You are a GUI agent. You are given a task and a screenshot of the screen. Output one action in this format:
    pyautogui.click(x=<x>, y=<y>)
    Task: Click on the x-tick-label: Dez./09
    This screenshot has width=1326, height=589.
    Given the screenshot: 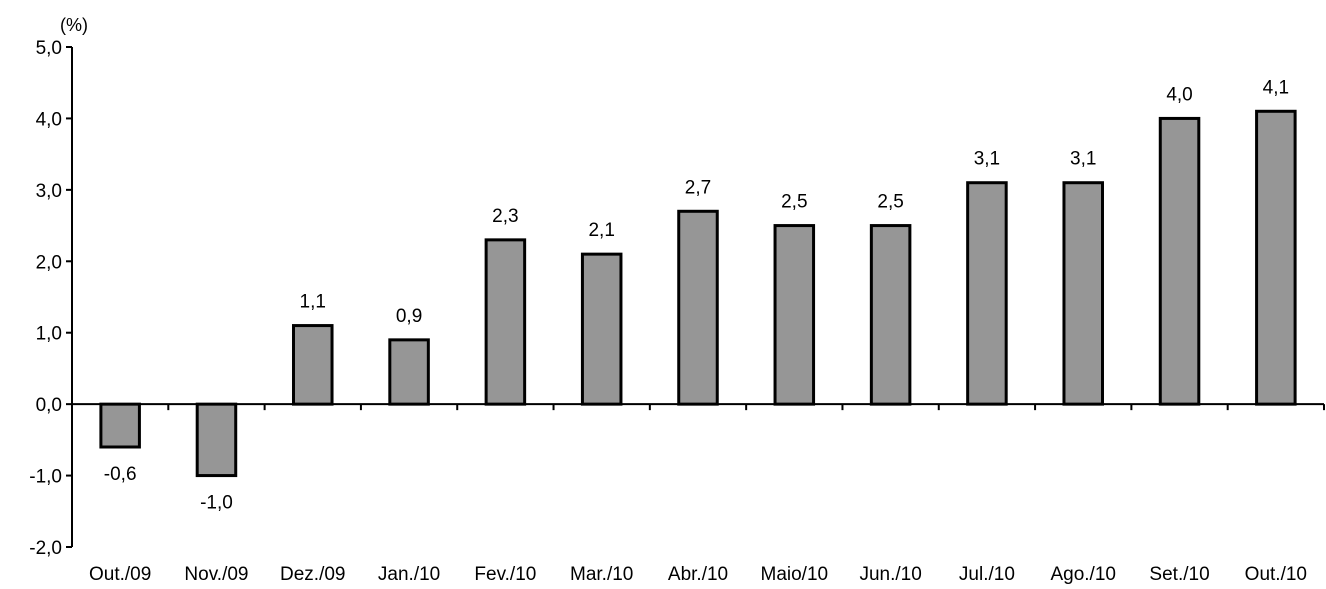 What is the action you would take?
    pyautogui.click(x=312, y=574)
    